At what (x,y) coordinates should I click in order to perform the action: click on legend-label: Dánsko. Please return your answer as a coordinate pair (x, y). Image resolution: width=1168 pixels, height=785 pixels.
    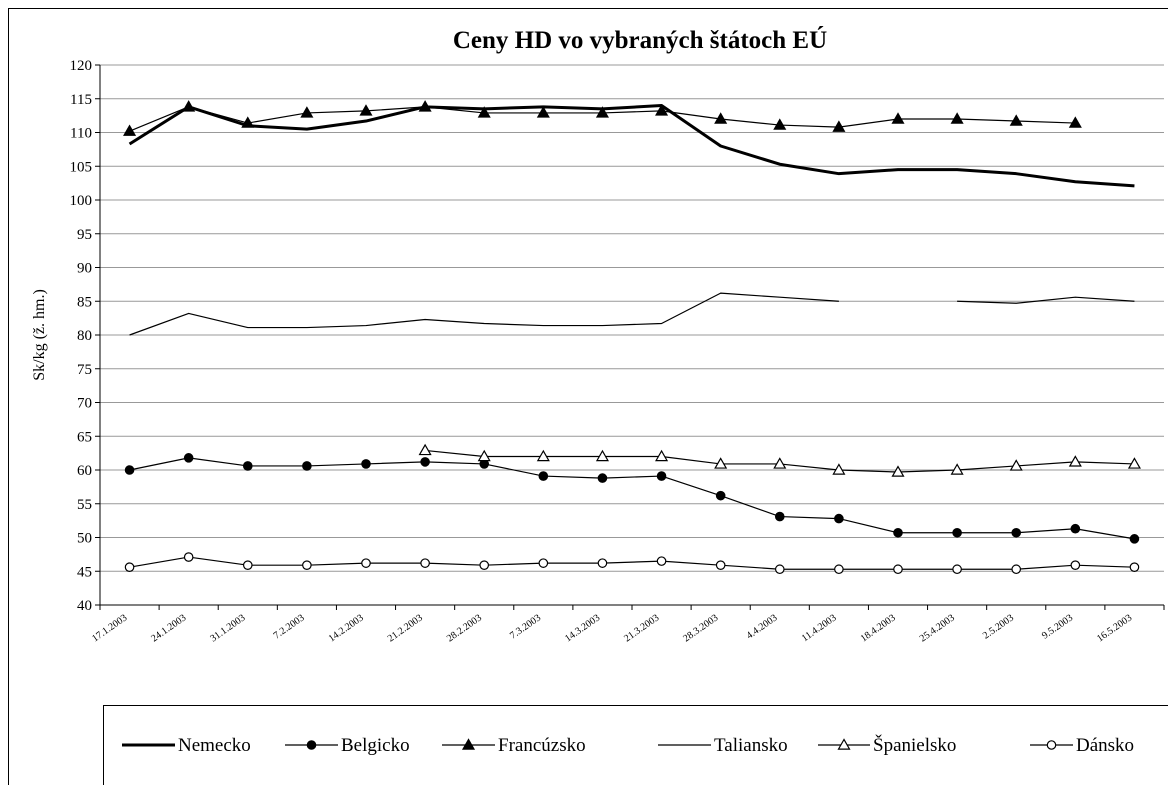
    Looking at the image, I should click on (1105, 745).